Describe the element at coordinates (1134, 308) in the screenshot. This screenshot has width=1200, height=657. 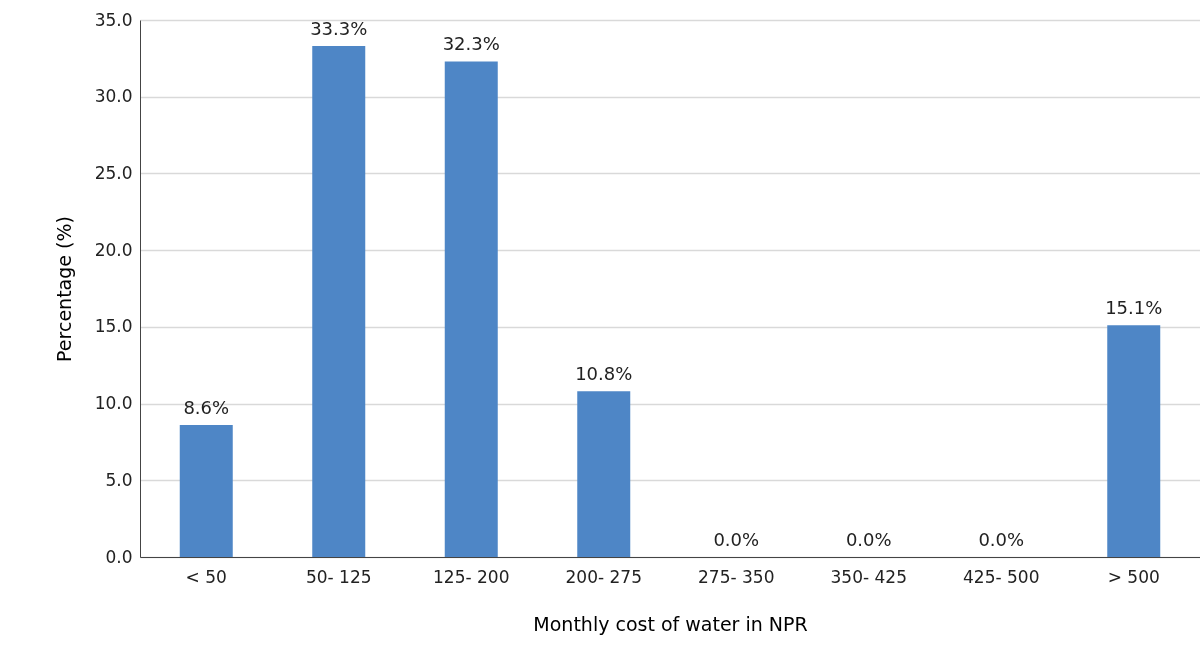
I see `data-label: 15.1%` at that location.